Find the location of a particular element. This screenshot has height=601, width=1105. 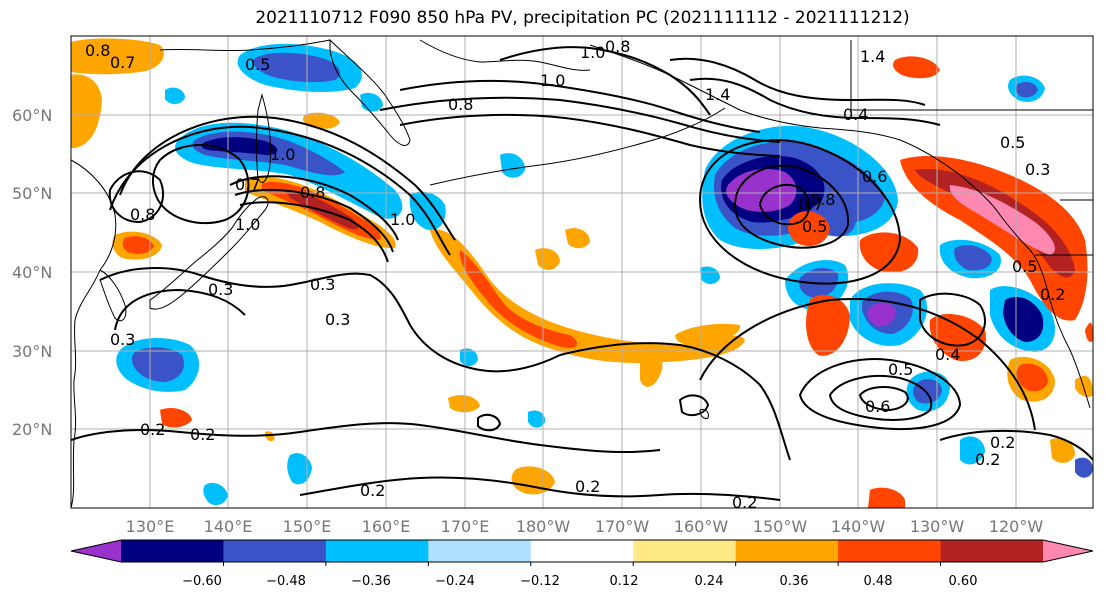

lon-label-140w: 140°W is located at coordinates (858, 526).